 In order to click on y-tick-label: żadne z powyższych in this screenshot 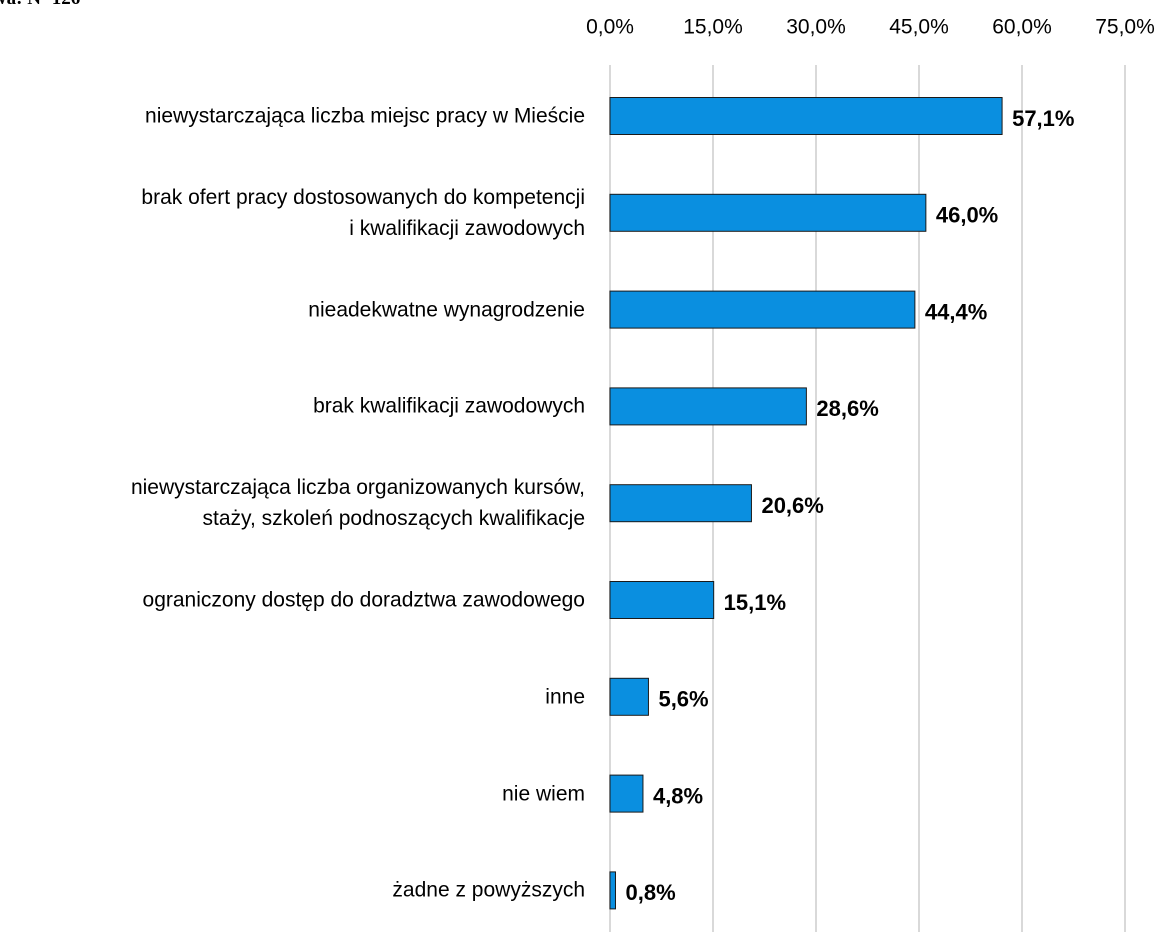, I will do `click(488, 890)`.